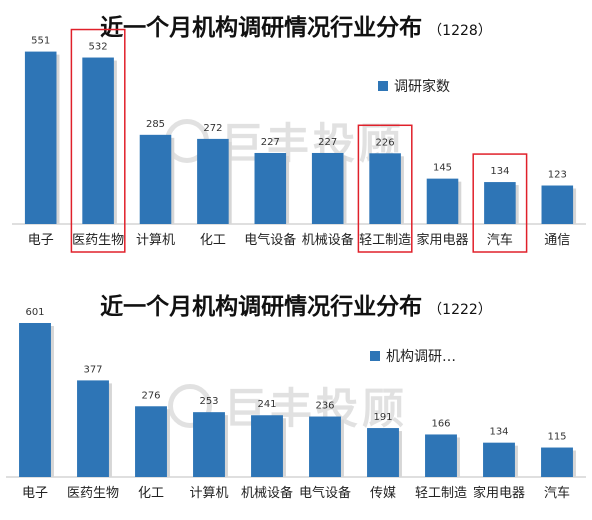  I want to click on tick-label-8: 轻工制造, so click(441, 493).